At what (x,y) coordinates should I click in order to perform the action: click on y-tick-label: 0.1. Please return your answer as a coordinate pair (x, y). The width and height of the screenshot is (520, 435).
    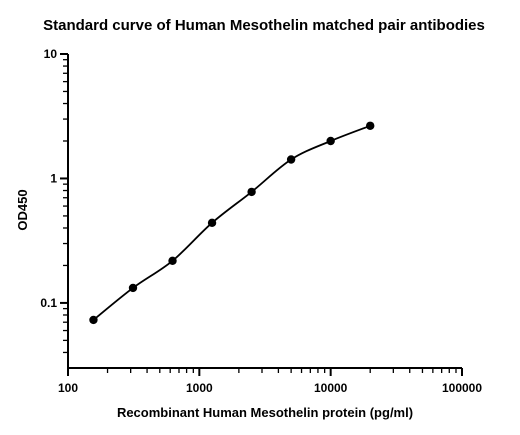
    Looking at the image, I should click on (48, 303).